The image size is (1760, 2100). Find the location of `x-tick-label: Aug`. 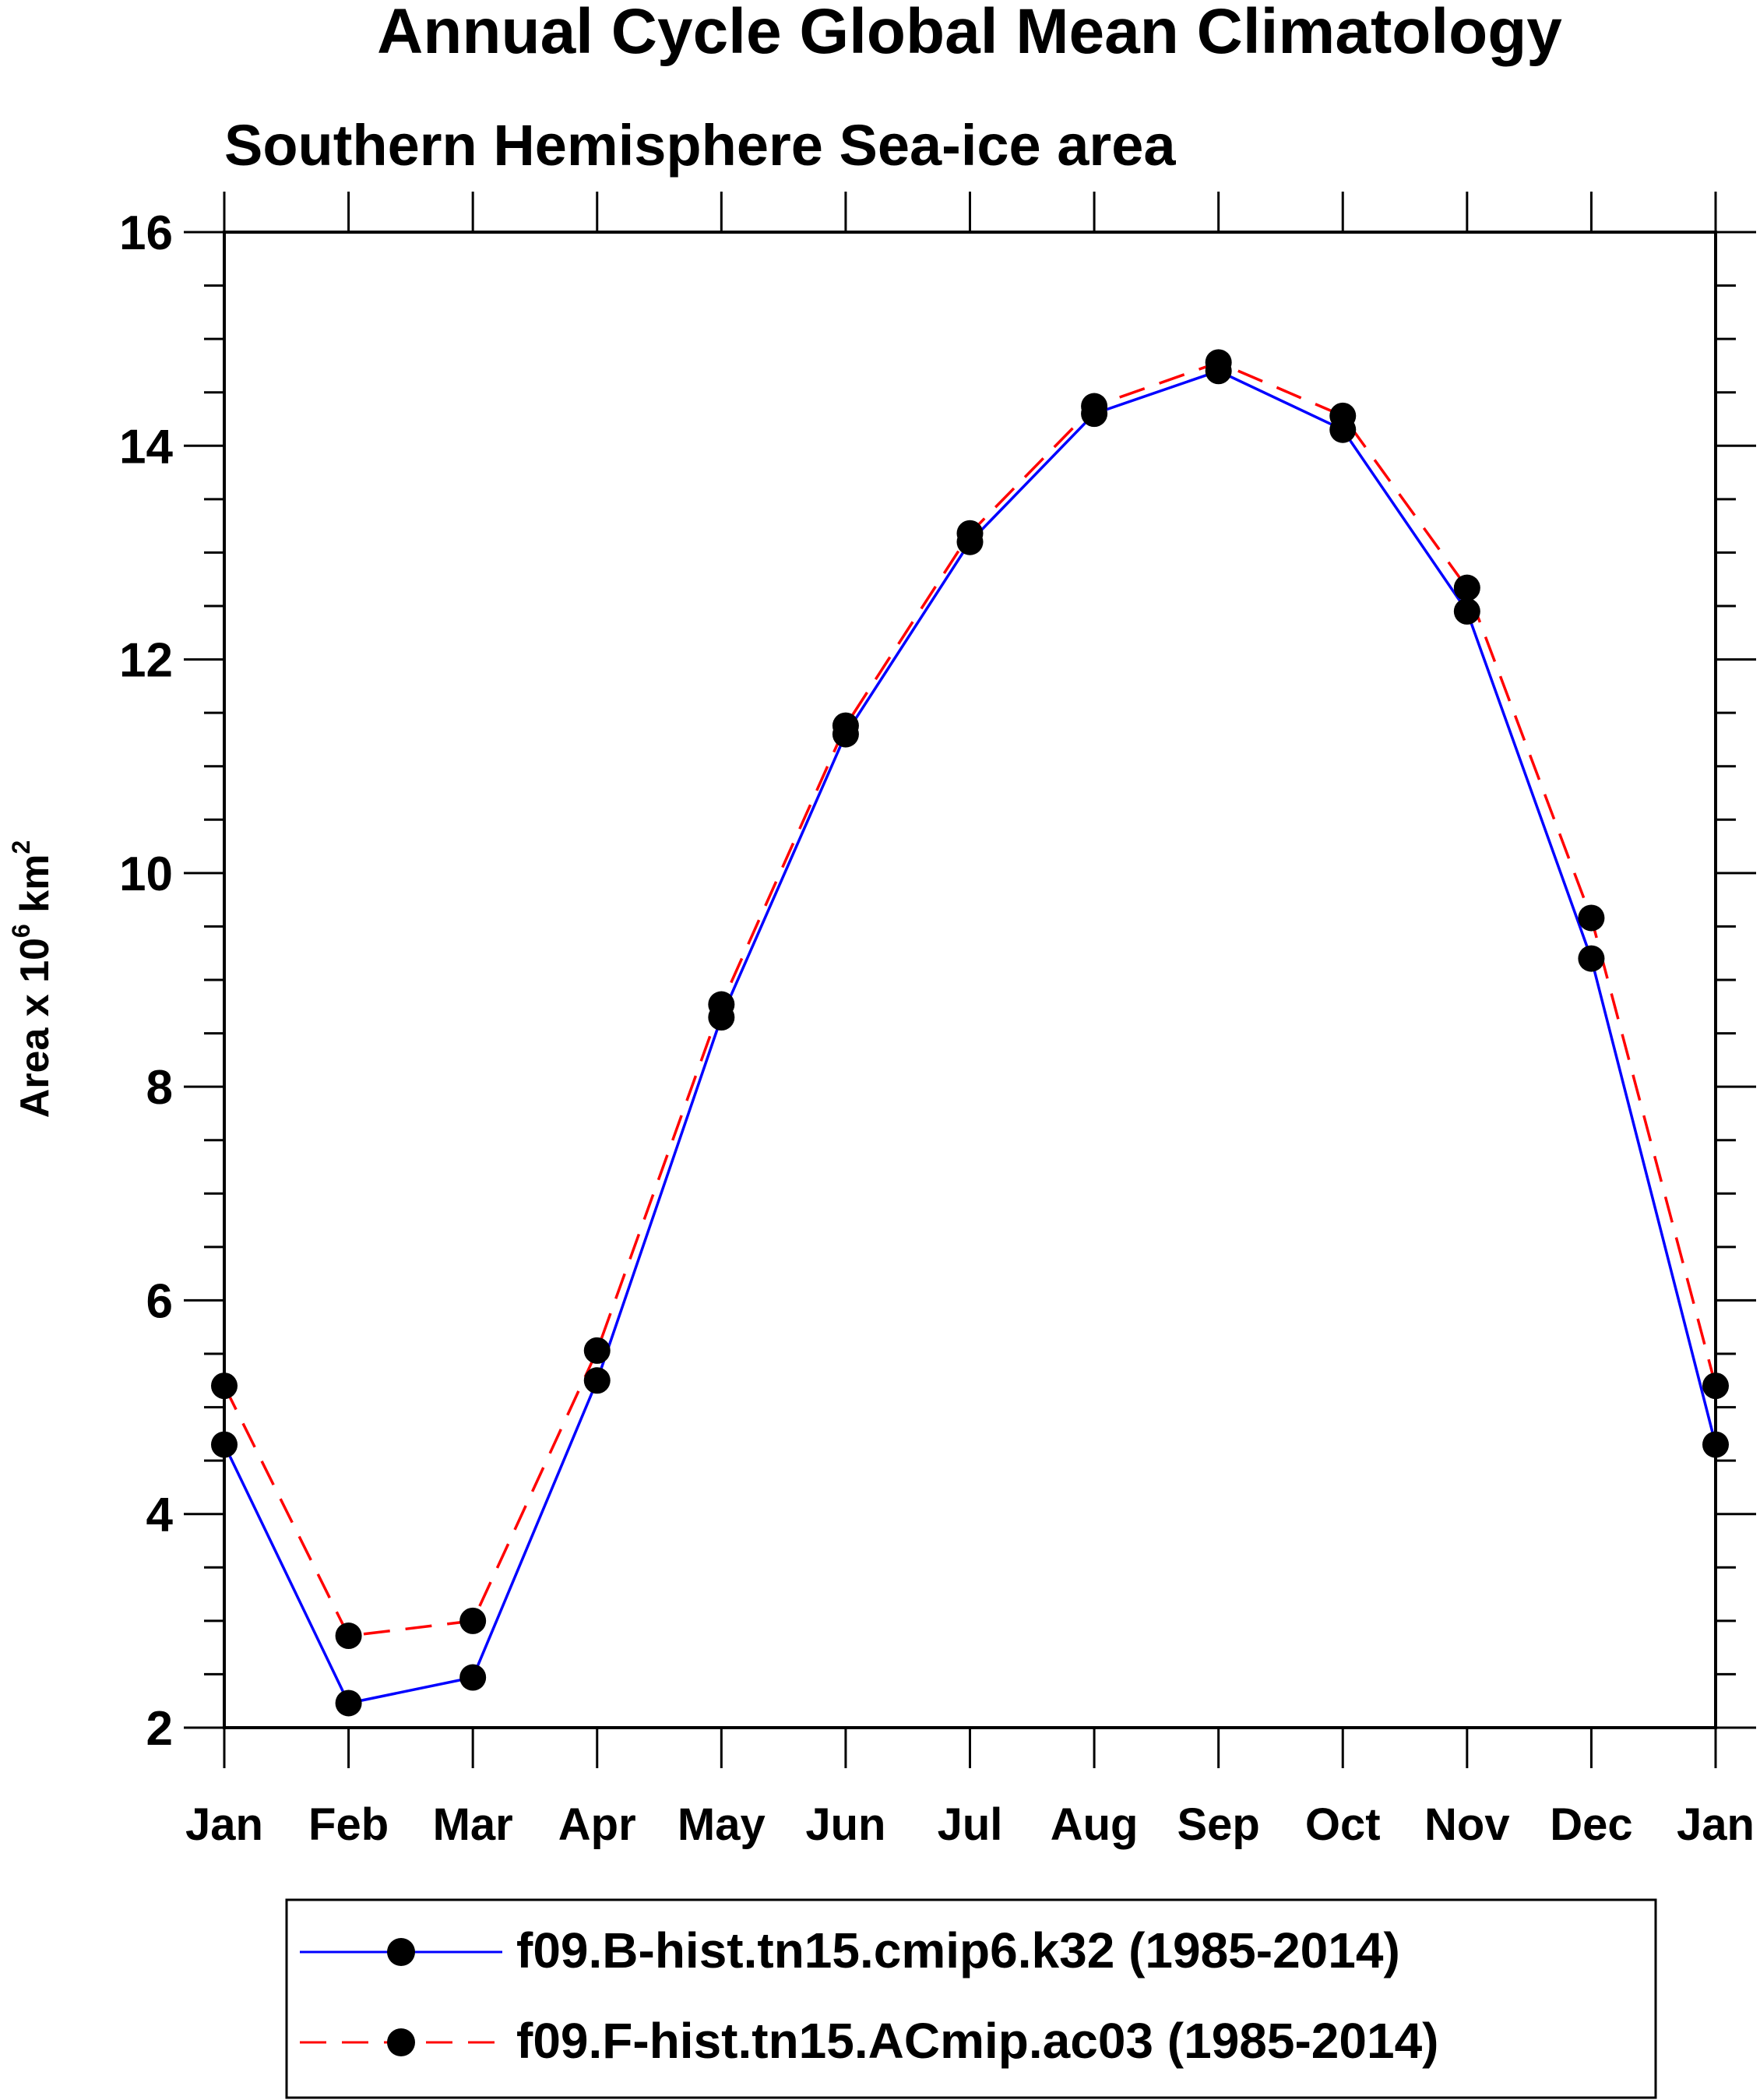

x-tick-label: Aug is located at coordinates (1095, 1824).